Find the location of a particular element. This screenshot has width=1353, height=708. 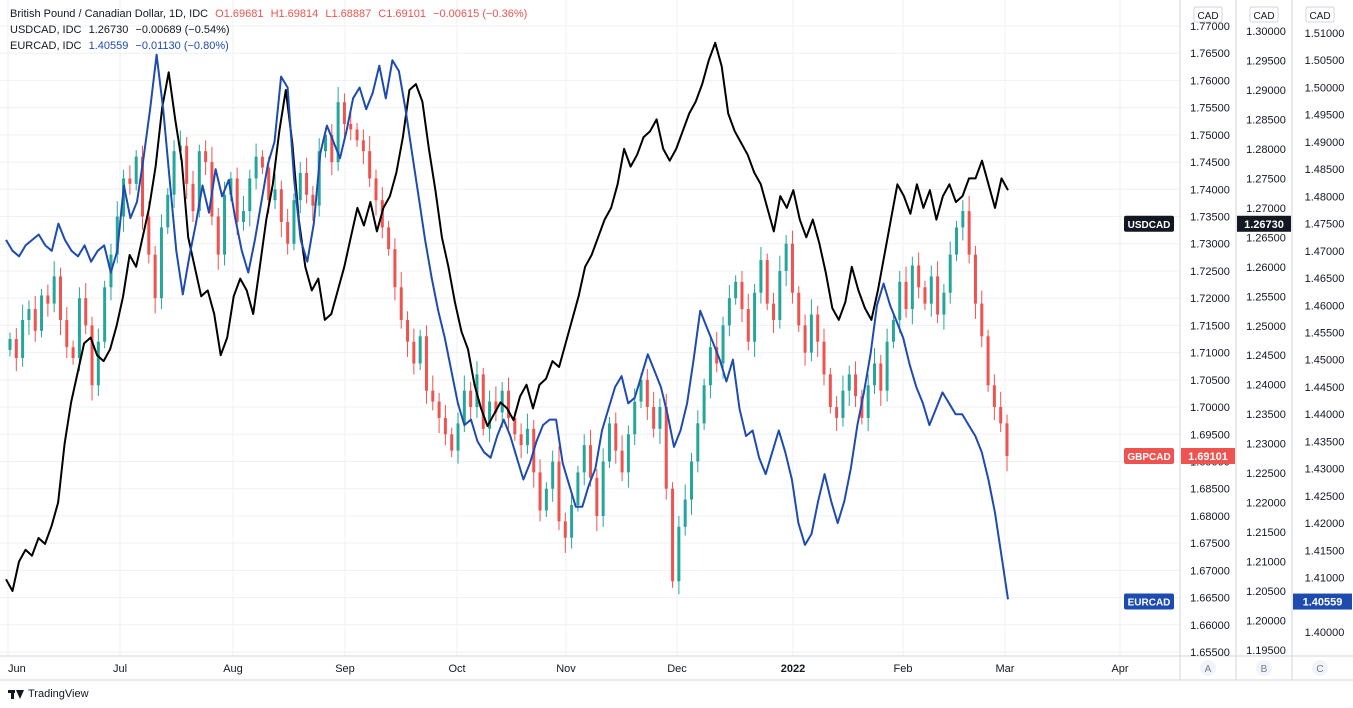

axis-tick-label: 1.46000 is located at coordinates (1325, 306).